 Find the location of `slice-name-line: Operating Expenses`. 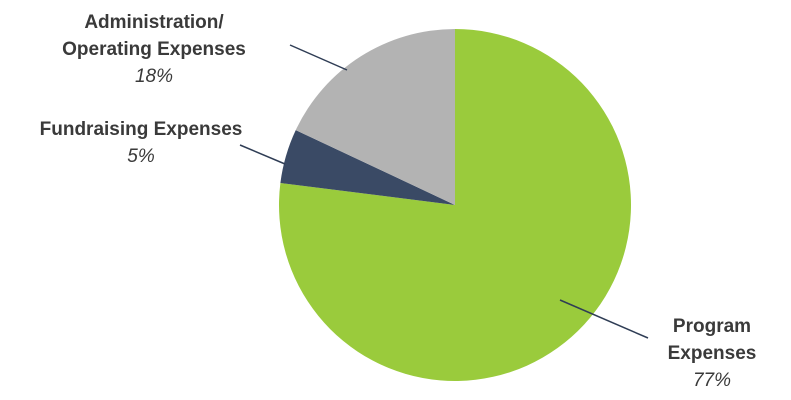

slice-name-line: Operating Expenses is located at coordinates (154, 49).